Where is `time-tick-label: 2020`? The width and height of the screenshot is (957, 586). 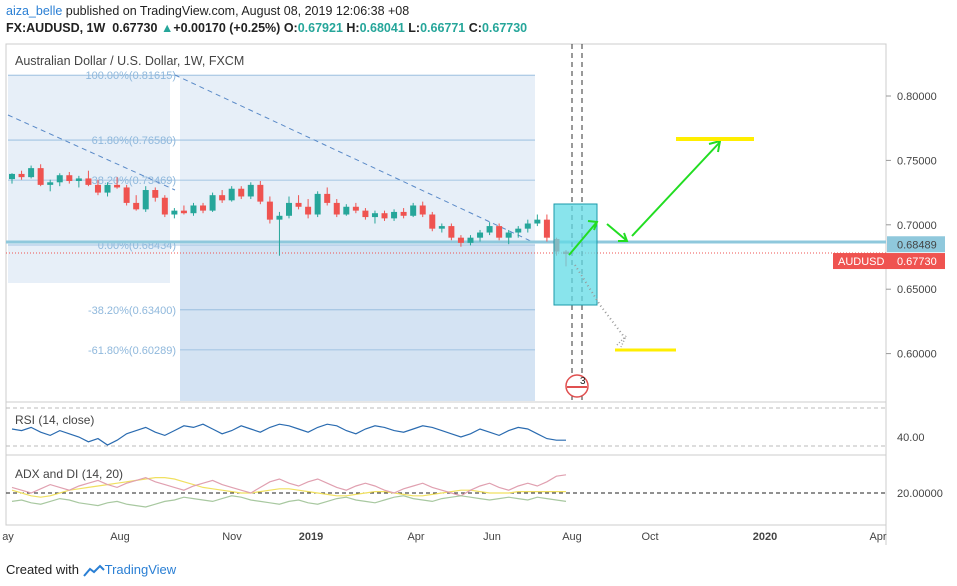
time-tick-label: 2020 is located at coordinates (765, 537).